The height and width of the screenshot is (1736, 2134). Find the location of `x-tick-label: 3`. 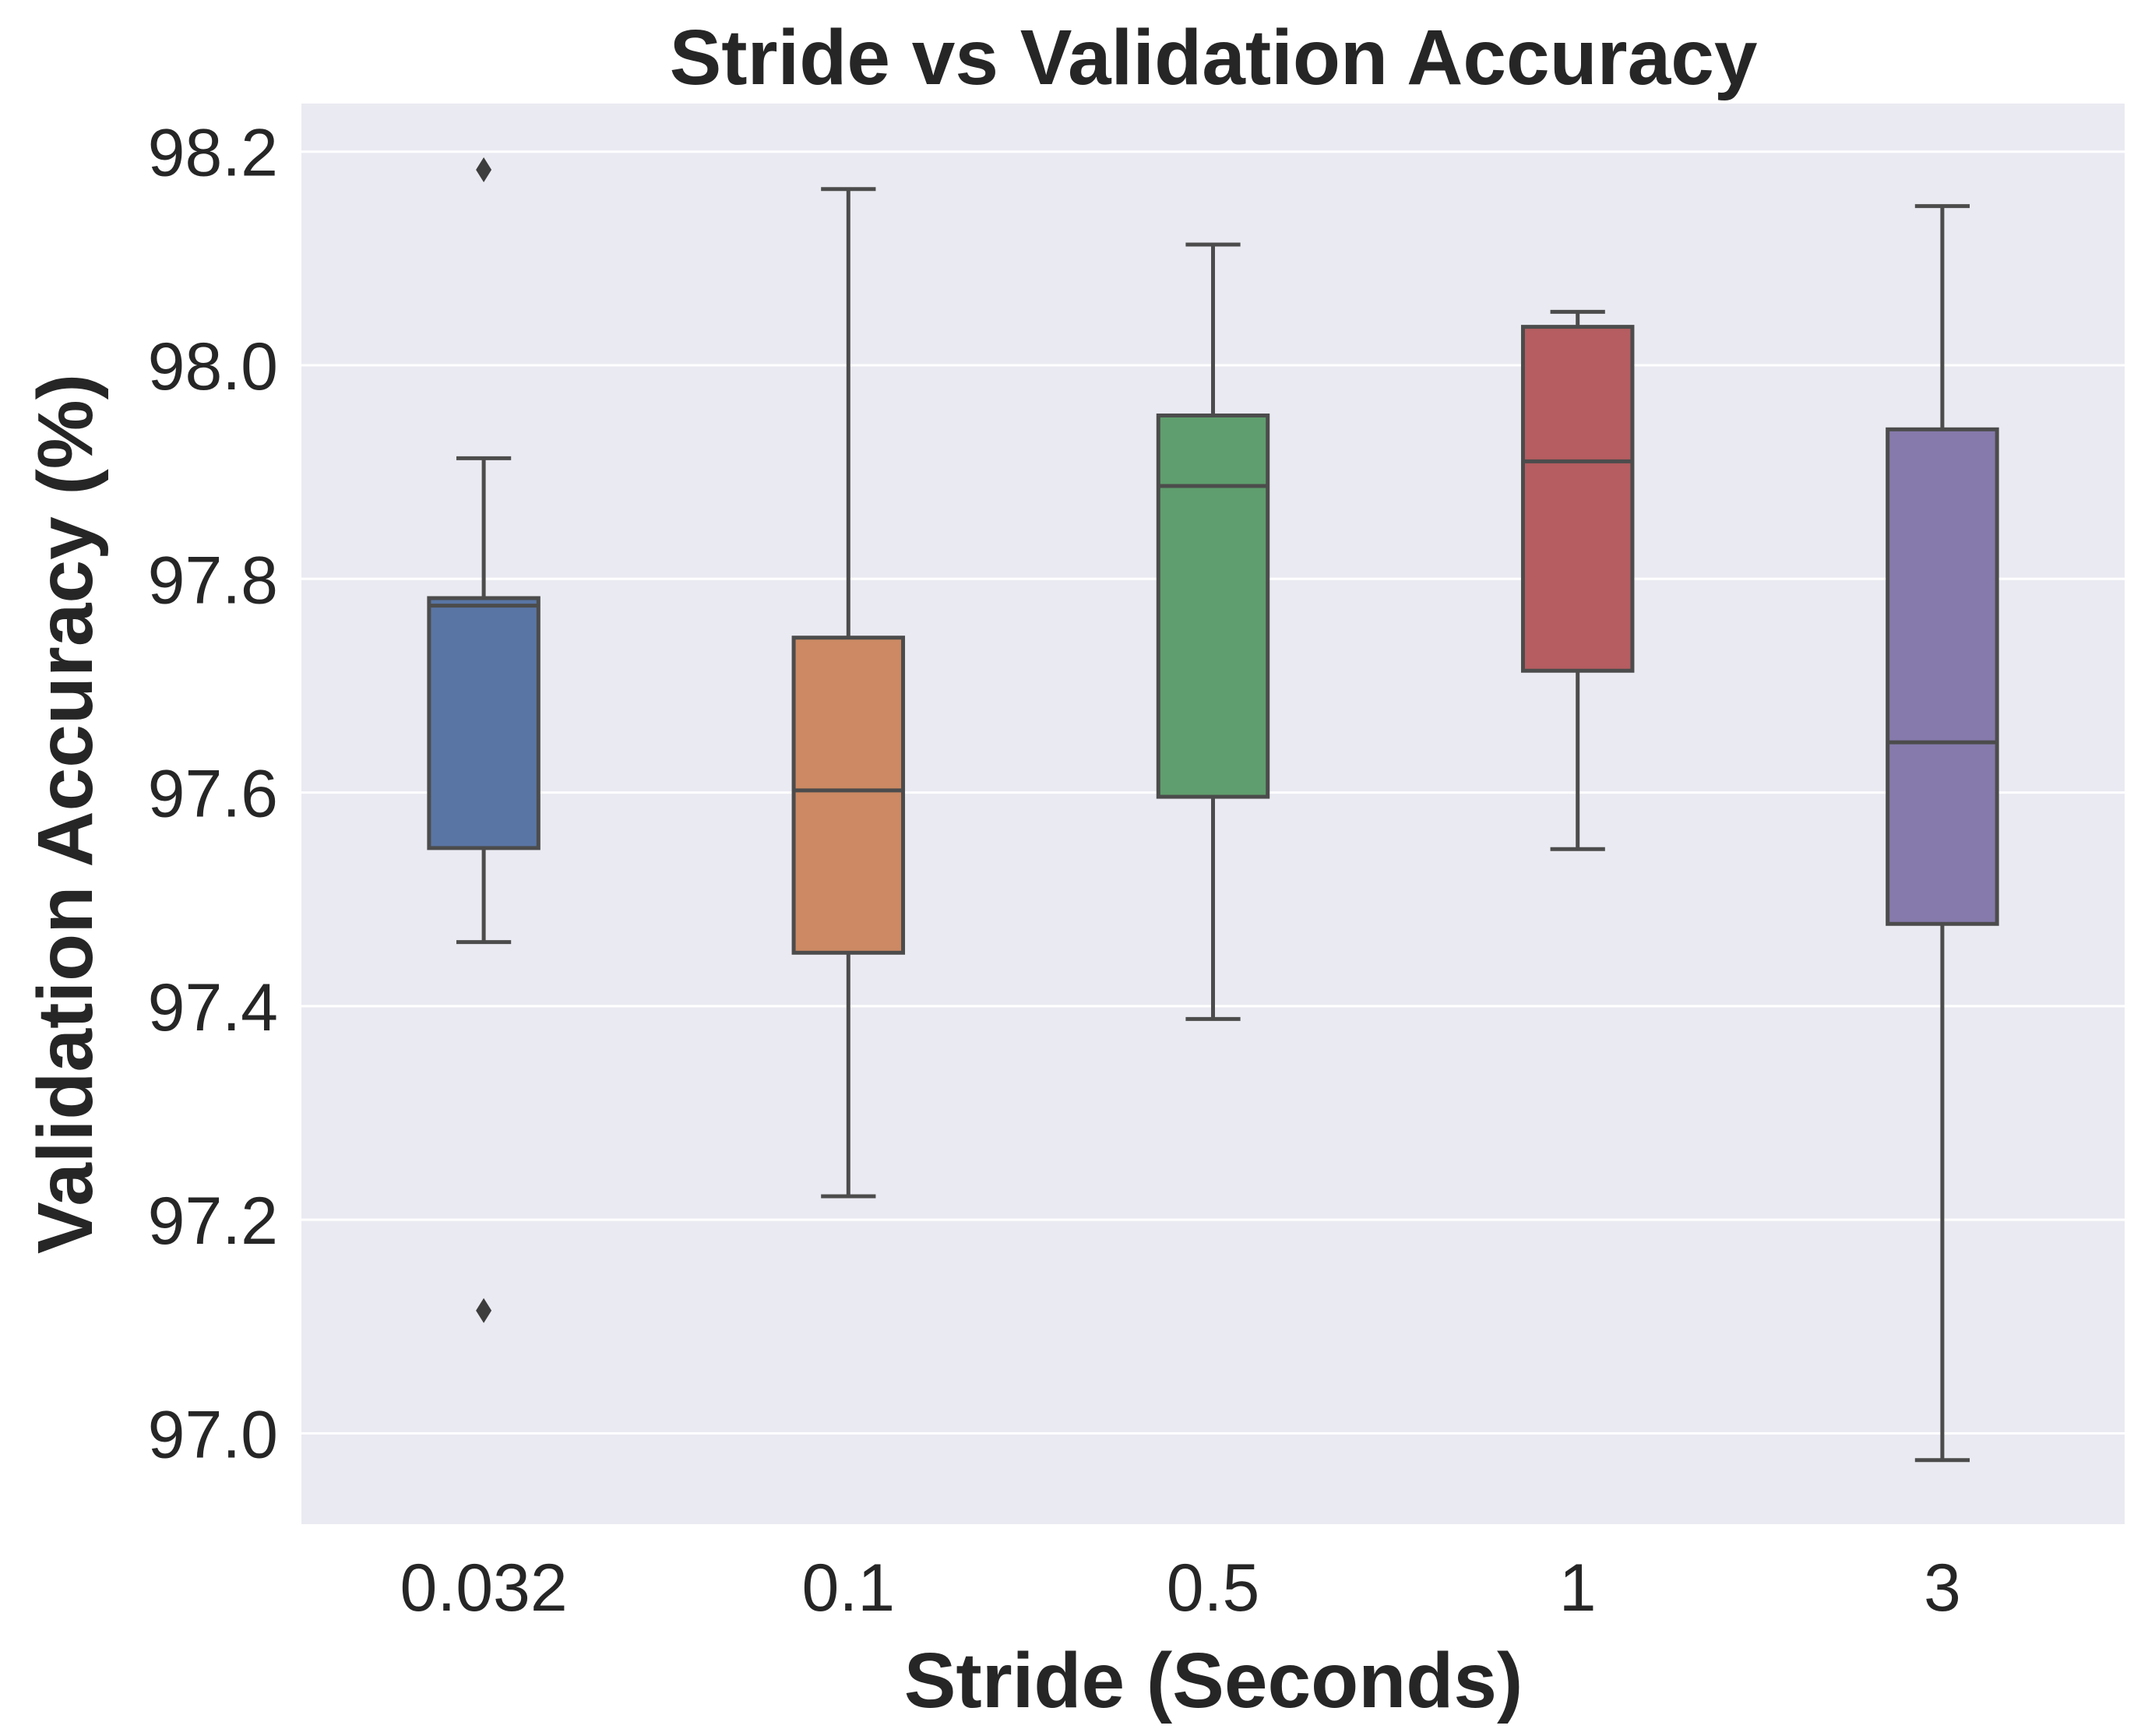

x-tick-label: 3 is located at coordinates (1943, 1588).